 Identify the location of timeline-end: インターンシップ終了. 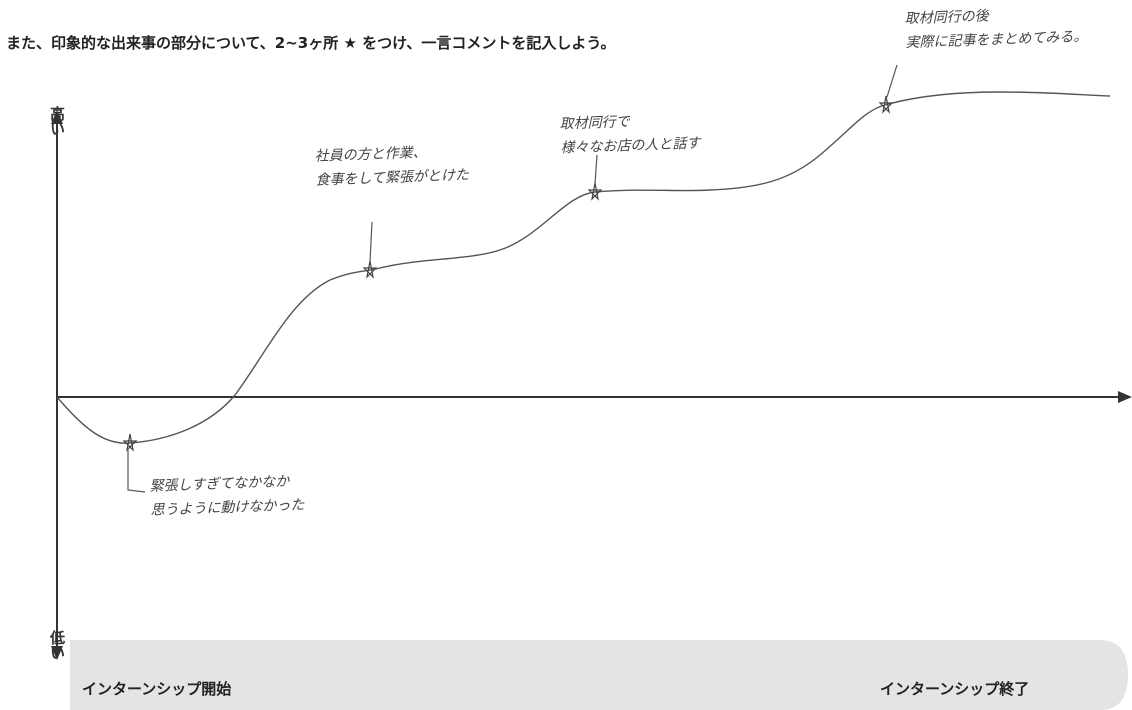
(955, 689).